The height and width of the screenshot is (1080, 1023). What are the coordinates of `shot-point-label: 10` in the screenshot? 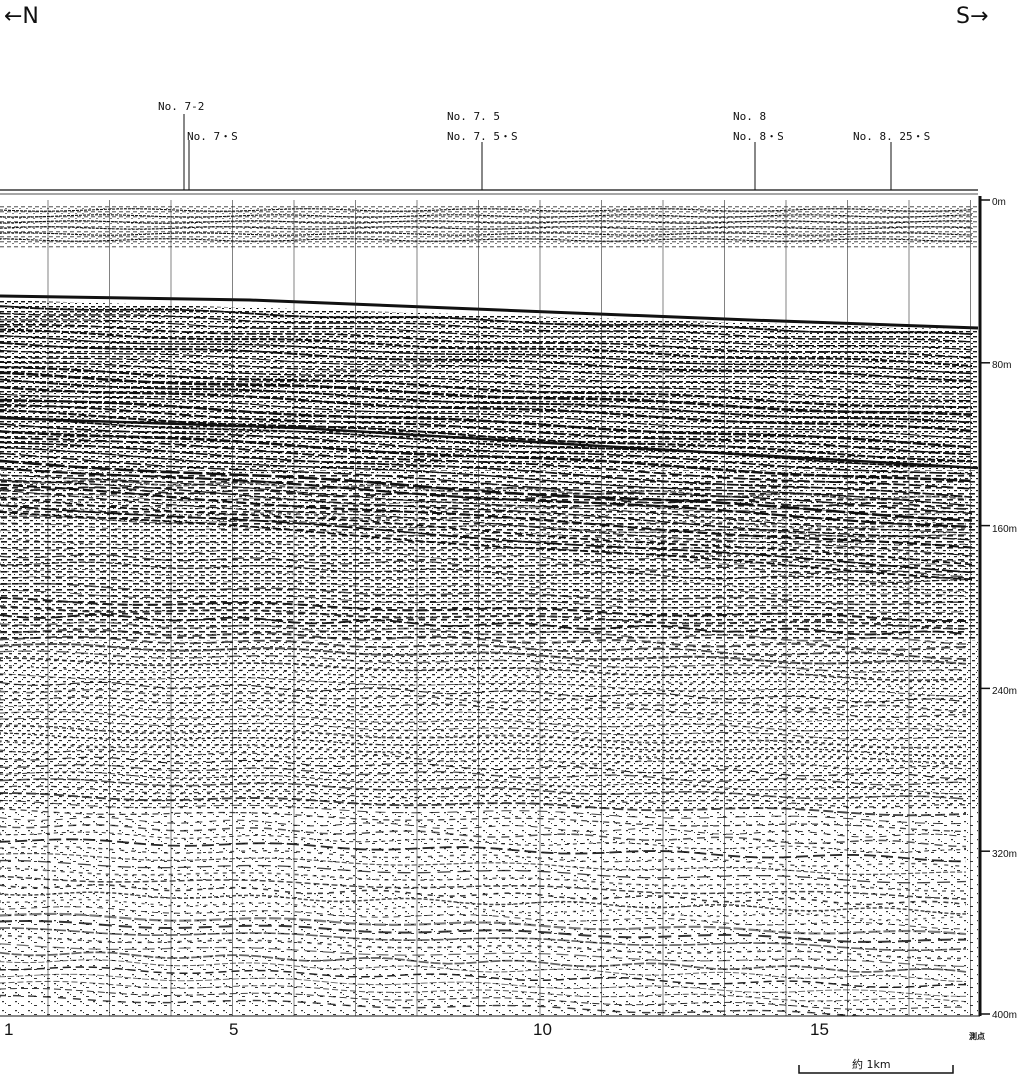 It's located at (542, 1029).